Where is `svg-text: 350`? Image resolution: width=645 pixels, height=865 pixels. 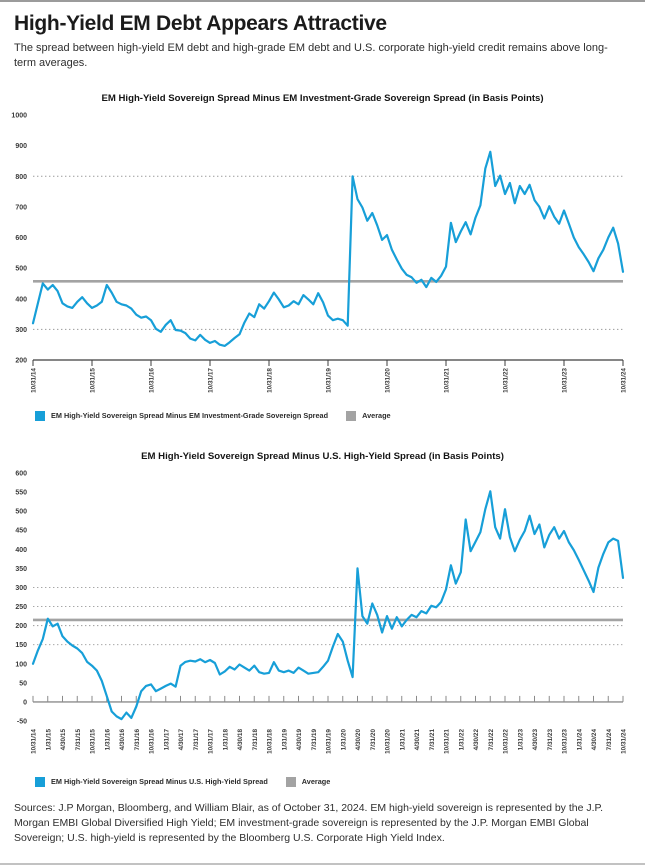
svg-text: 350 is located at coordinates (21, 569).